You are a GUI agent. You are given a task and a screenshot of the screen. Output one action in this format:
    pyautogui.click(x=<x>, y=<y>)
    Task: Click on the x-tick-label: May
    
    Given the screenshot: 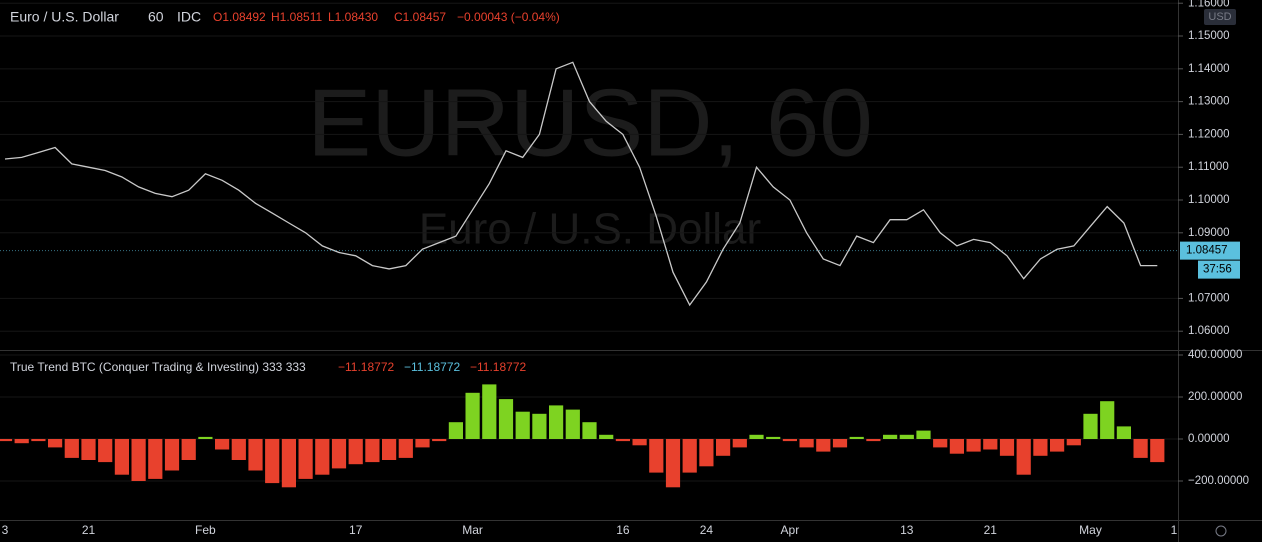 What is the action you would take?
    pyautogui.click(x=1090, y=530)
    